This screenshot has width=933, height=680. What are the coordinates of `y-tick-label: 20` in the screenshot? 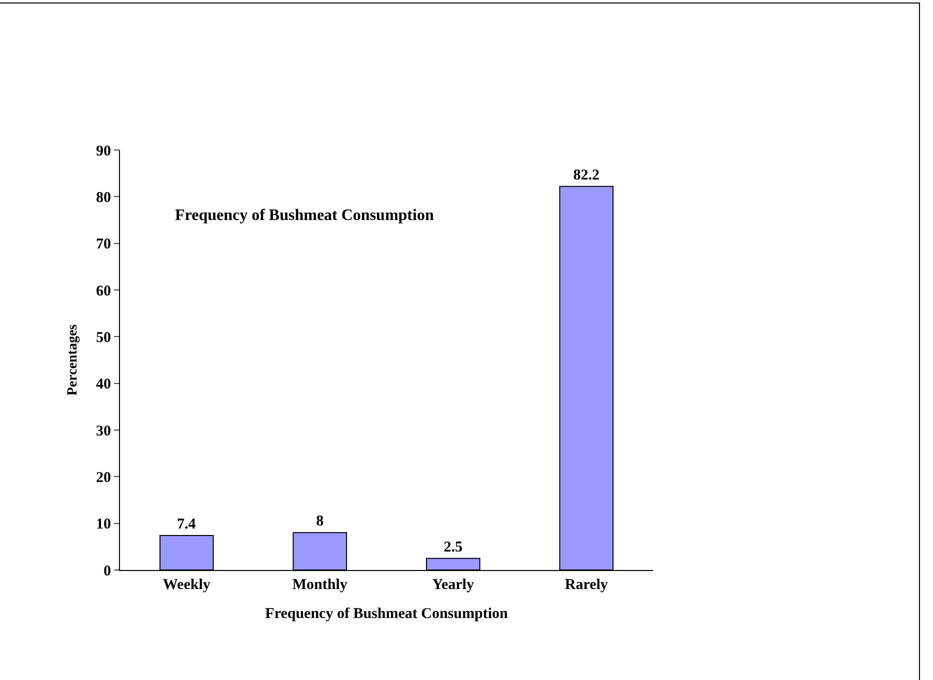 It's located at (103, 478).